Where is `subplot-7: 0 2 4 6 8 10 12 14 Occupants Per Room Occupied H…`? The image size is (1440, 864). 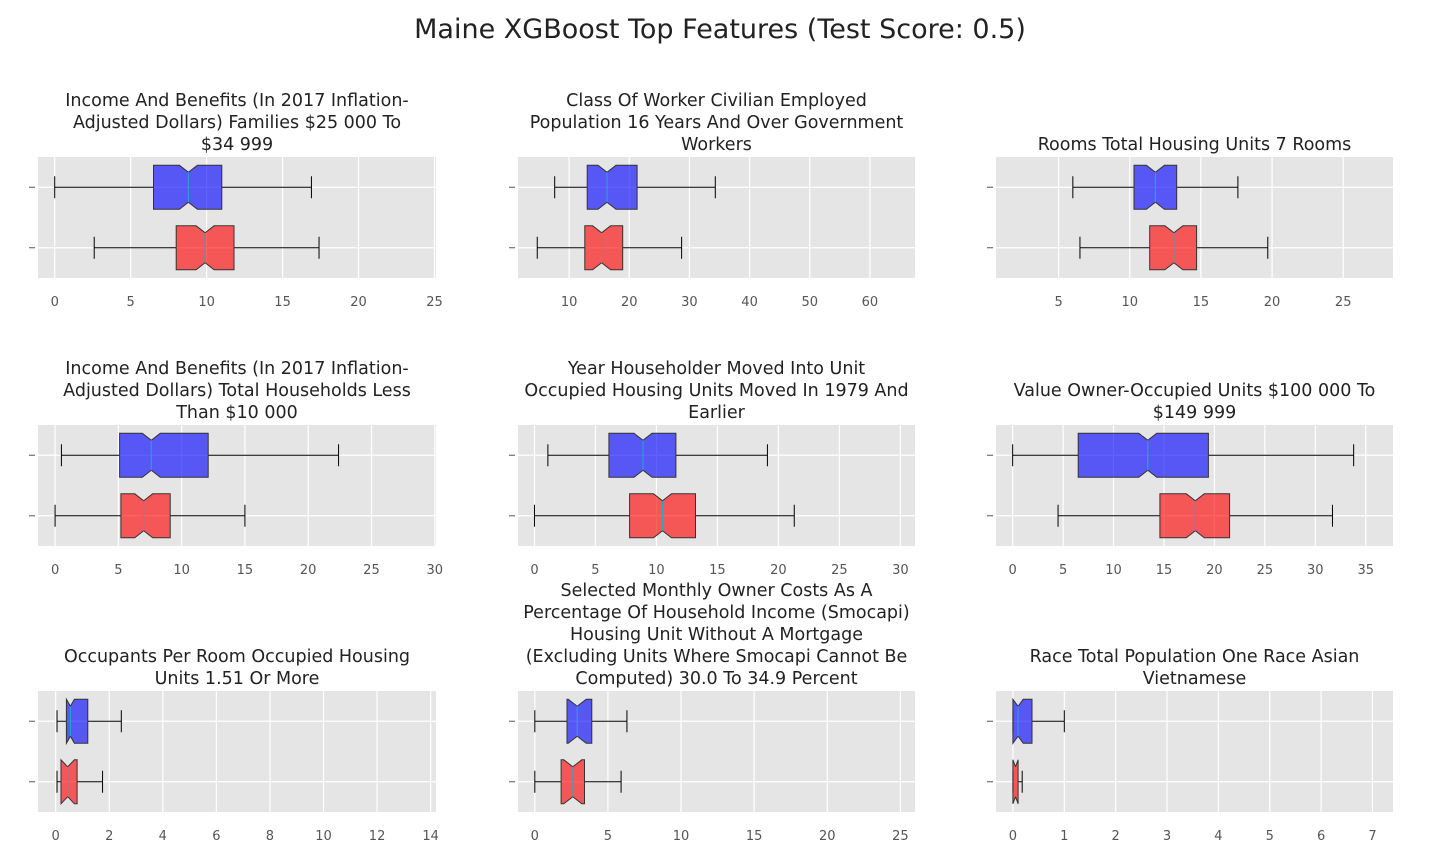 subplot-7: 0 2 4 6 8 10 12 14 Occupants Per Room Occupied H… is located at coordinates (234, 745).